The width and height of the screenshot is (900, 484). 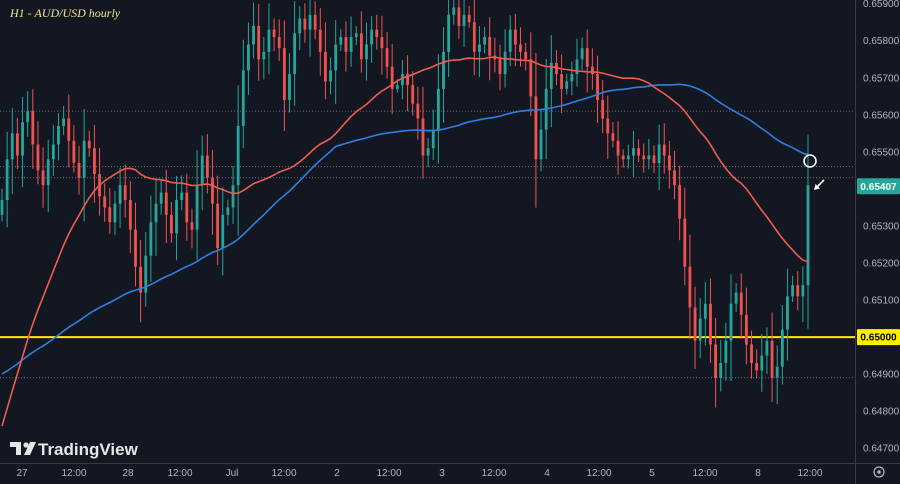 I want to click on marker-circle, so click(x=810, y=161).